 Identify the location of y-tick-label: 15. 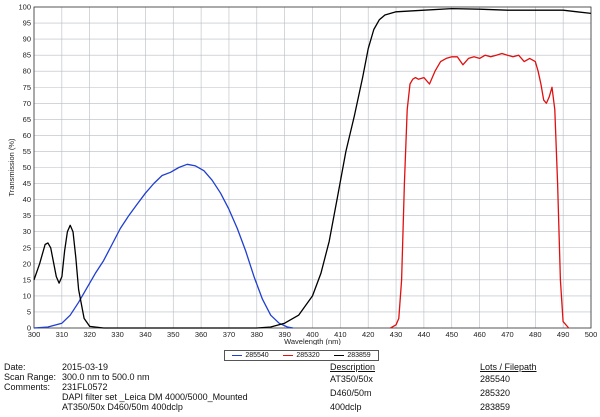
(27, 279).